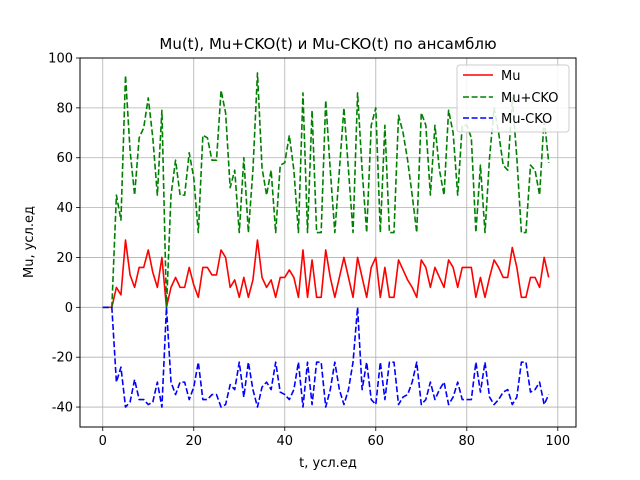 The width and height of the screenshot is (640, 480). Describe the element at coordinates (60, 59) in the screenshot. I see `y-tick-label: 100` at that location.